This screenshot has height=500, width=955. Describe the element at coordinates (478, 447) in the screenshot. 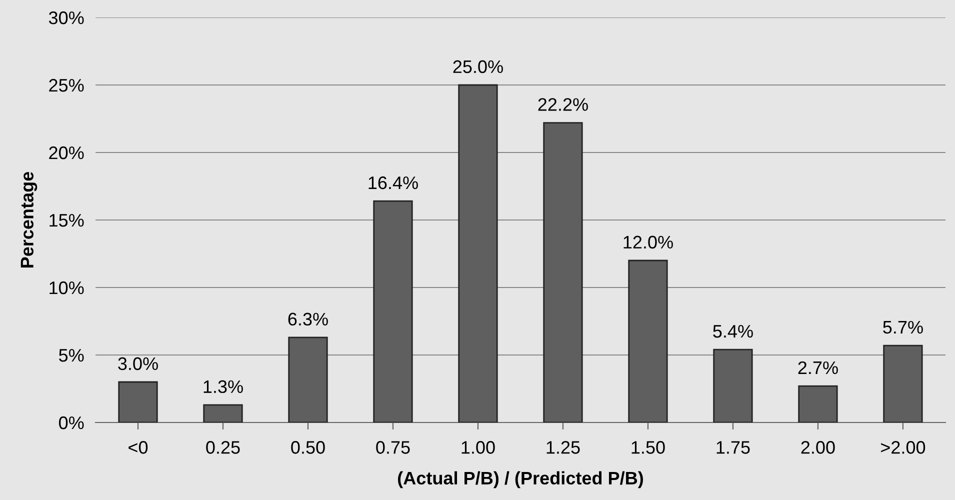

I see `x-tick-label: 1.00` at that location.